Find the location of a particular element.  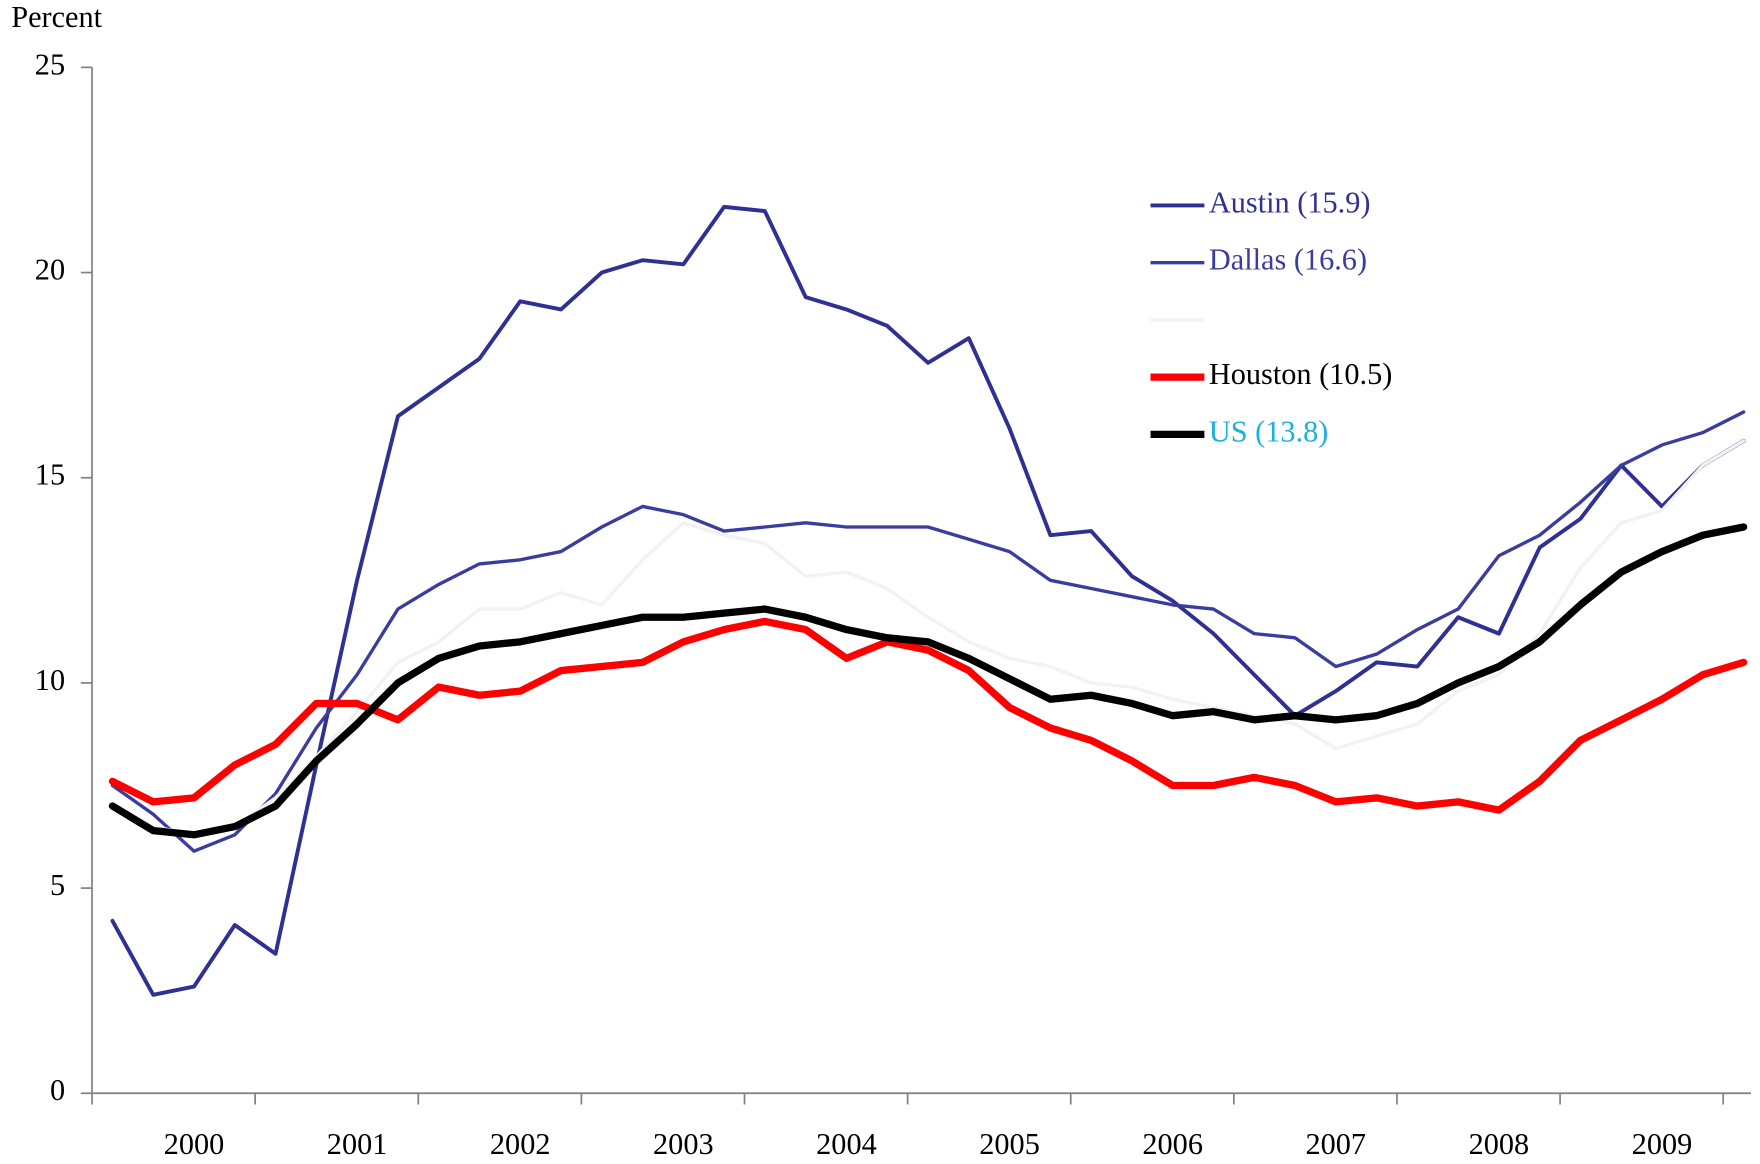

legend-label: Houston (10.5) is located at coordinates (1300, 374).